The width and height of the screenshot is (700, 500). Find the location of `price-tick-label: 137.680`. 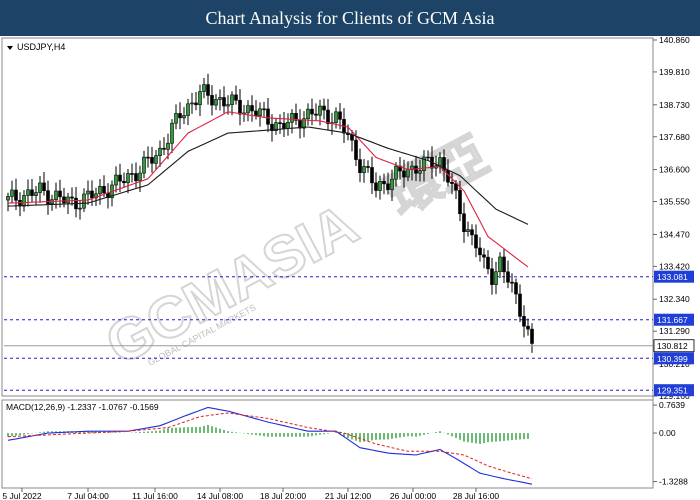

price-tick-label: 137.680 is located at coordinates (674, 137).